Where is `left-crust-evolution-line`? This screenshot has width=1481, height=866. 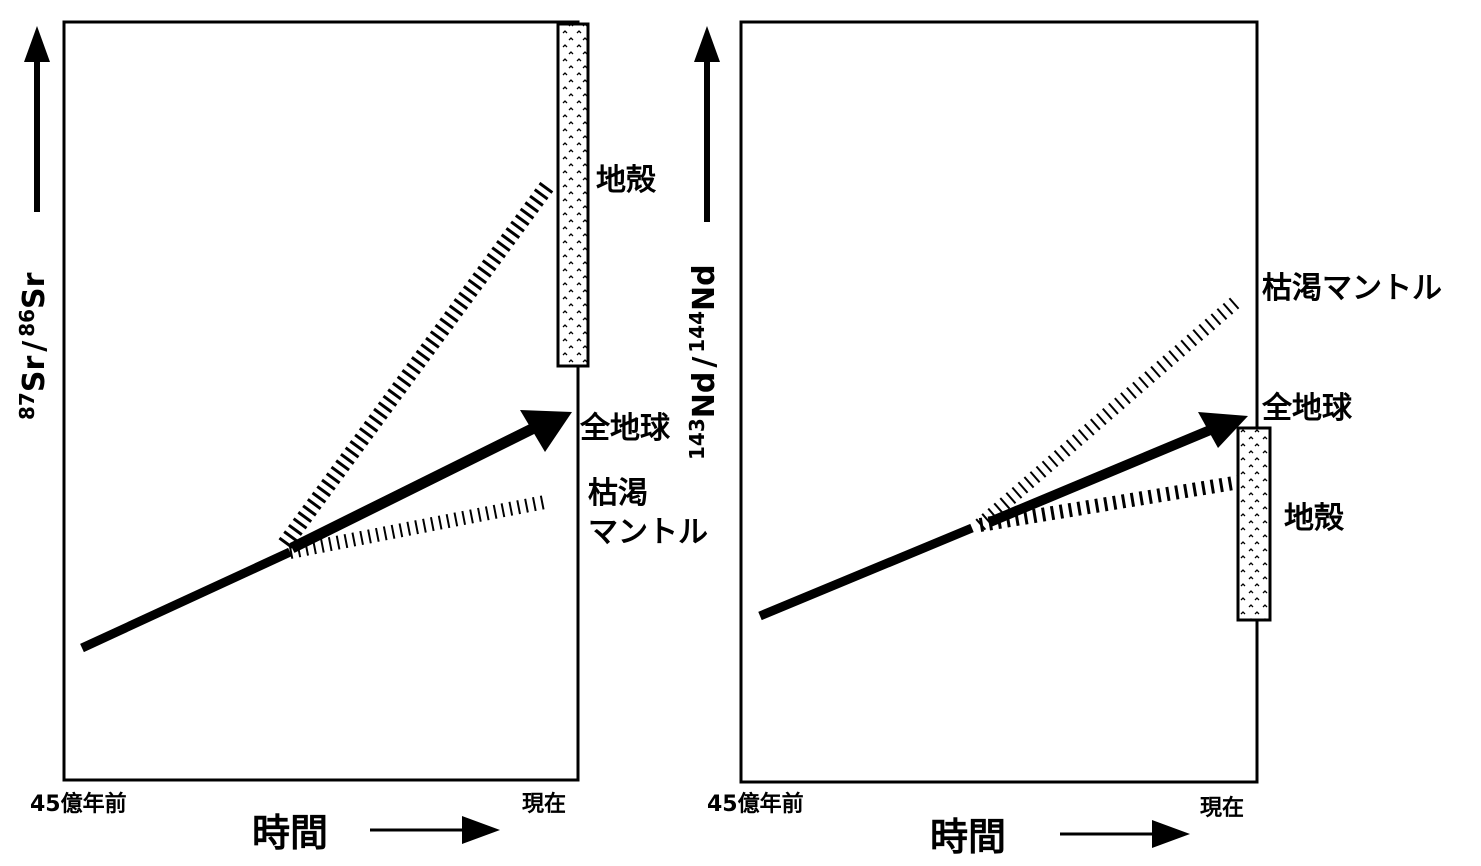 left-crust-evolution-line is located at coordinates (416, 364).